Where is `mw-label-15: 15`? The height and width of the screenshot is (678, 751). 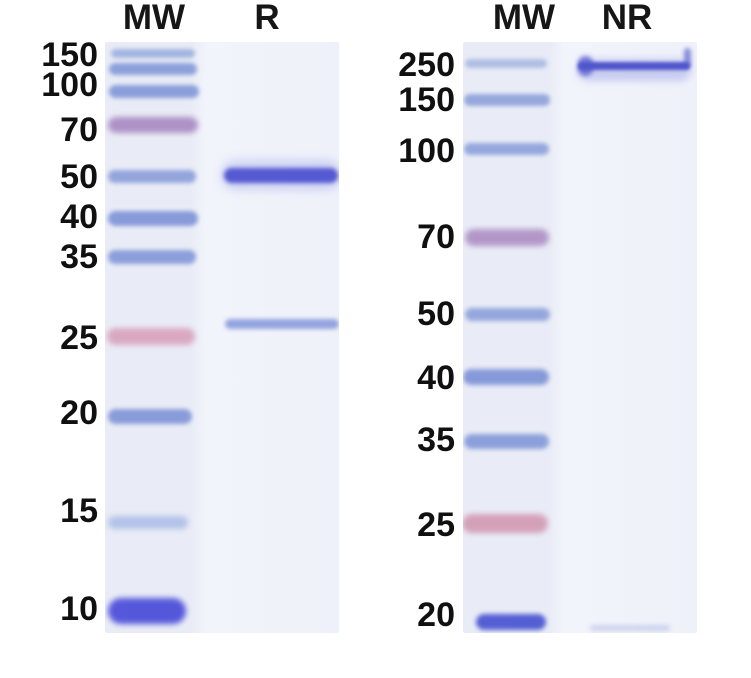
mw-label-15: 15 is located at coordinates (79, 511).